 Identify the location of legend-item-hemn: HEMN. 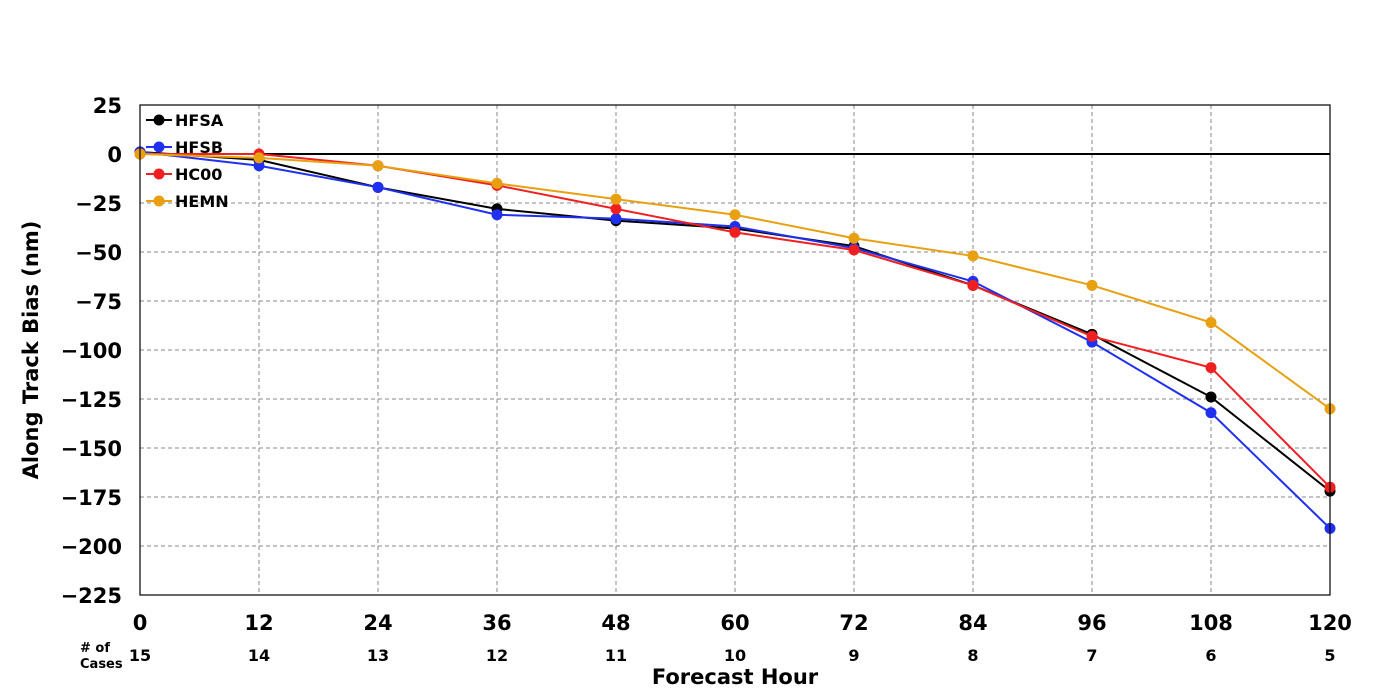
(187, 201).